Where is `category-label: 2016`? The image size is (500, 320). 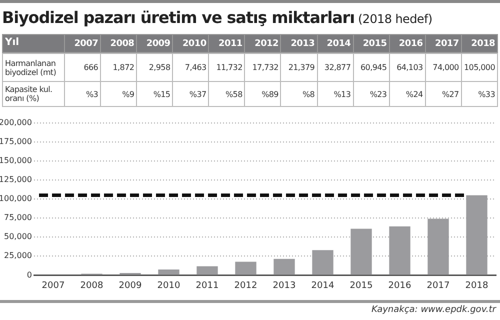 category-label: 2016 is located at coordinates (410, 43).